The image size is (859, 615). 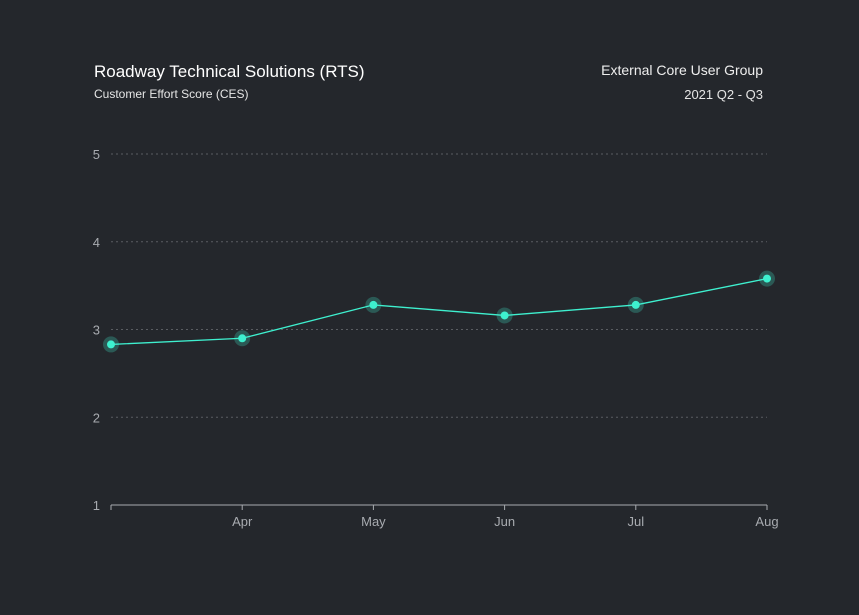 I want to click on x-tick-label: May, so click(x=373, y=521).